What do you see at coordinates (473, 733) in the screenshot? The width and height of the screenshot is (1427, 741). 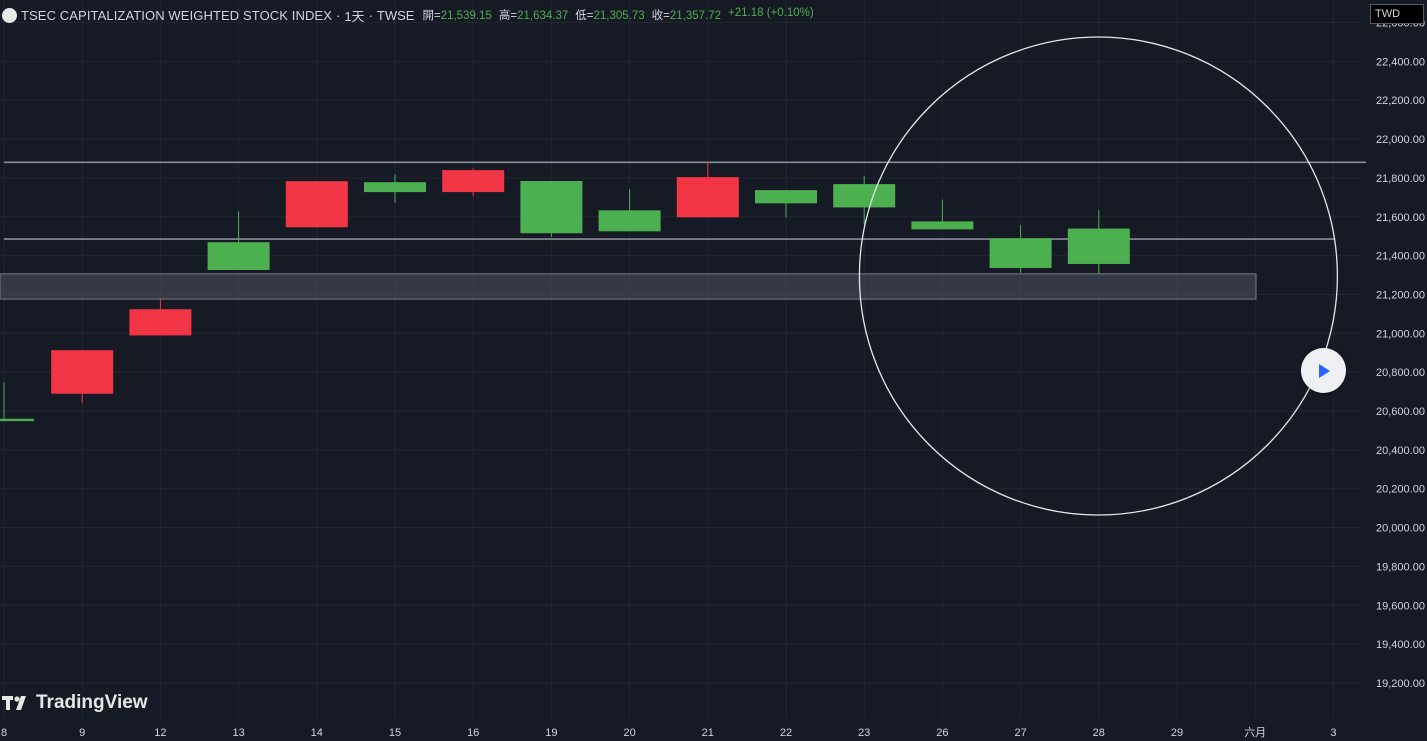 I see `time-tick-label: 16` at bounding box center [473, 733].